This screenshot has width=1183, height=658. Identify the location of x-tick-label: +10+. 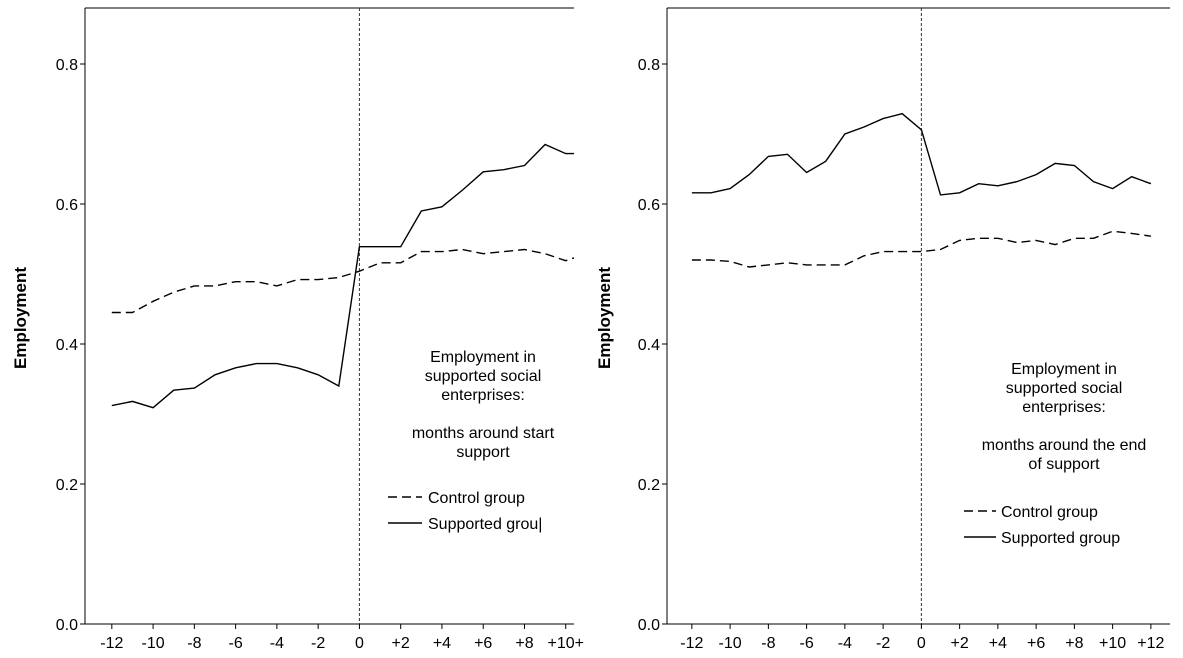
(566, 643).